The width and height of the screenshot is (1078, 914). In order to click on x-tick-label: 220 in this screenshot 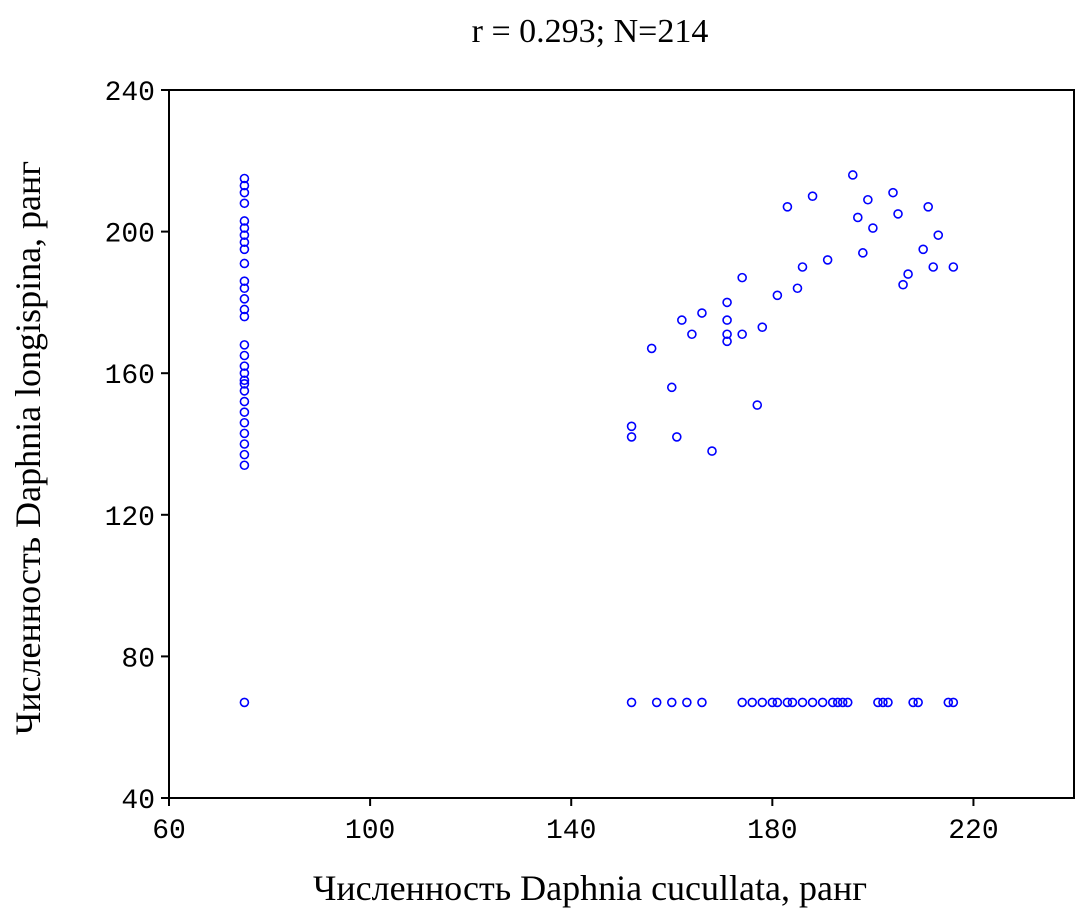, I will do `click(973, 831)`.